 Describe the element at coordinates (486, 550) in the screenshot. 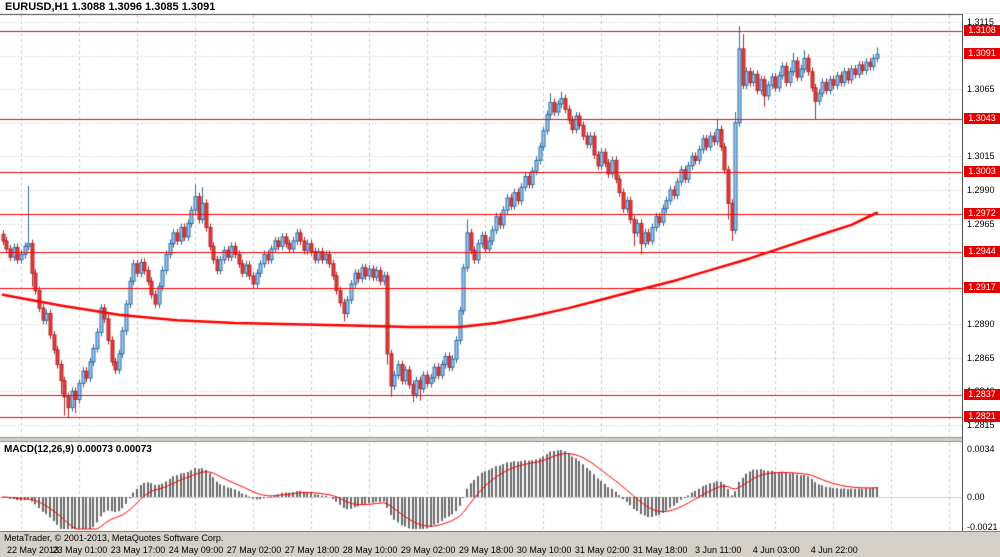

I see `time-tick-label: 29 May 18:00` at that location.